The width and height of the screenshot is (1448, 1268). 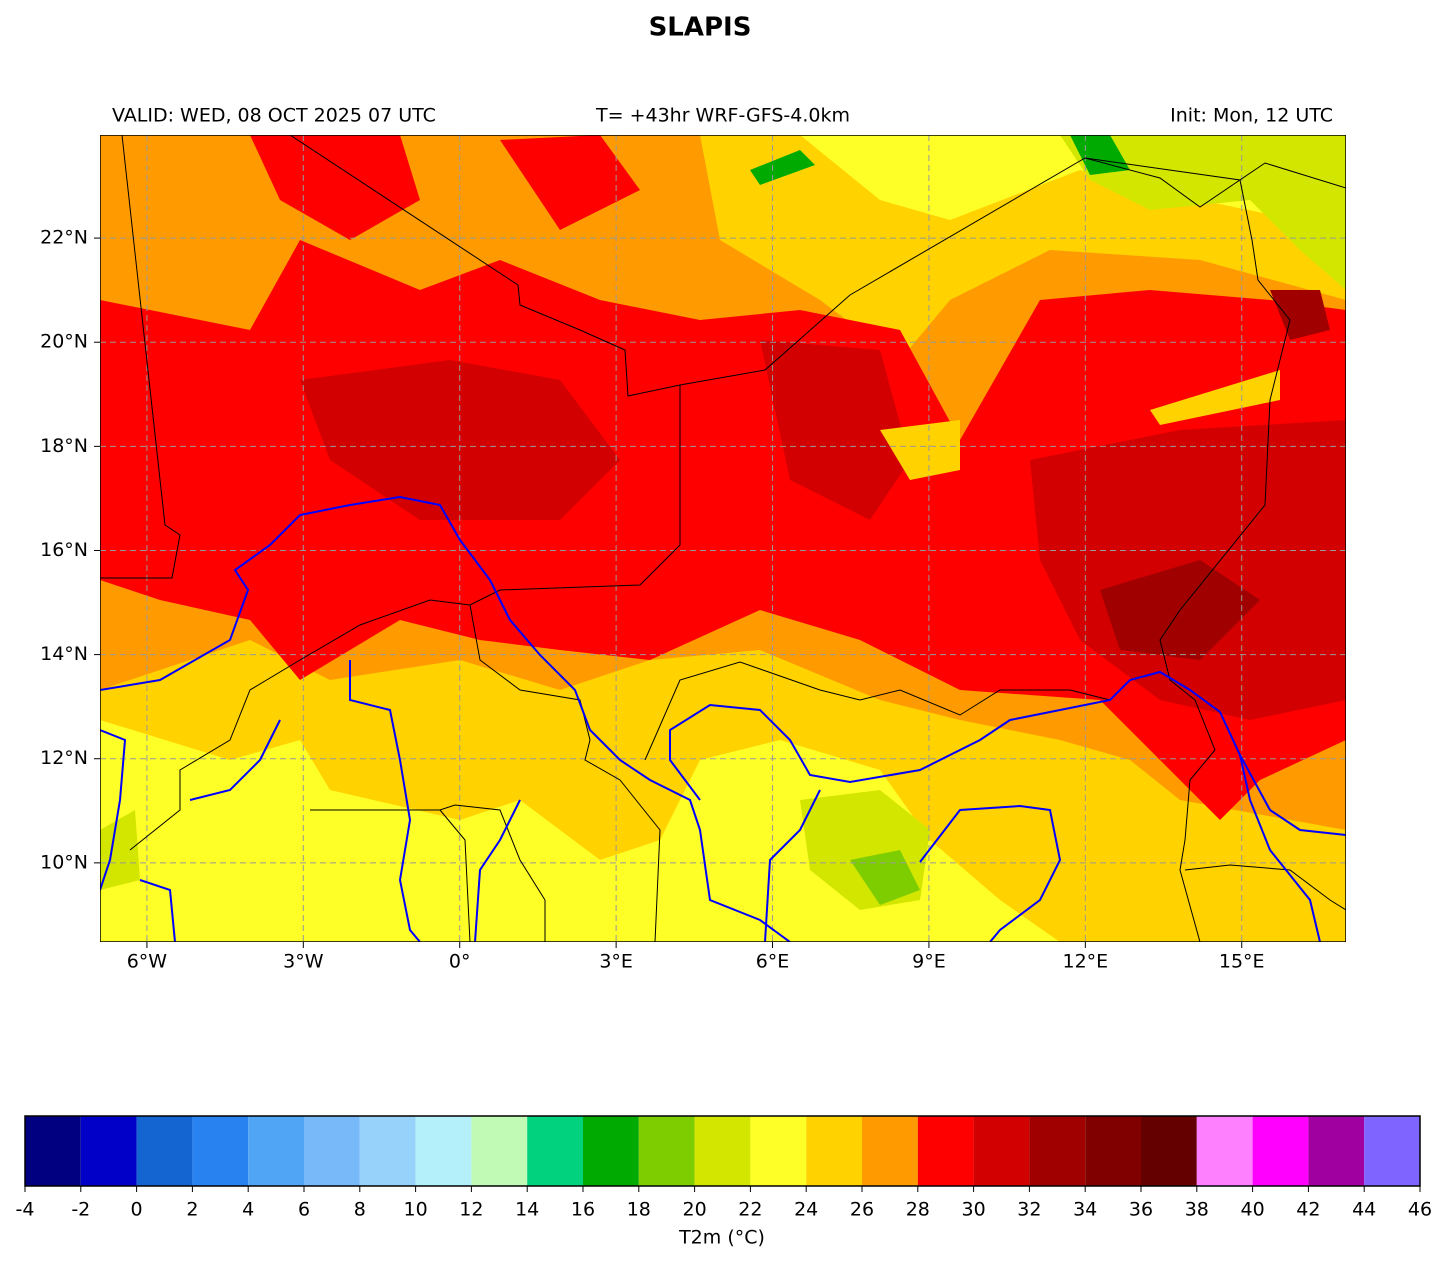 I want to click on title: SLAPIS, so click(x=700, y=28).